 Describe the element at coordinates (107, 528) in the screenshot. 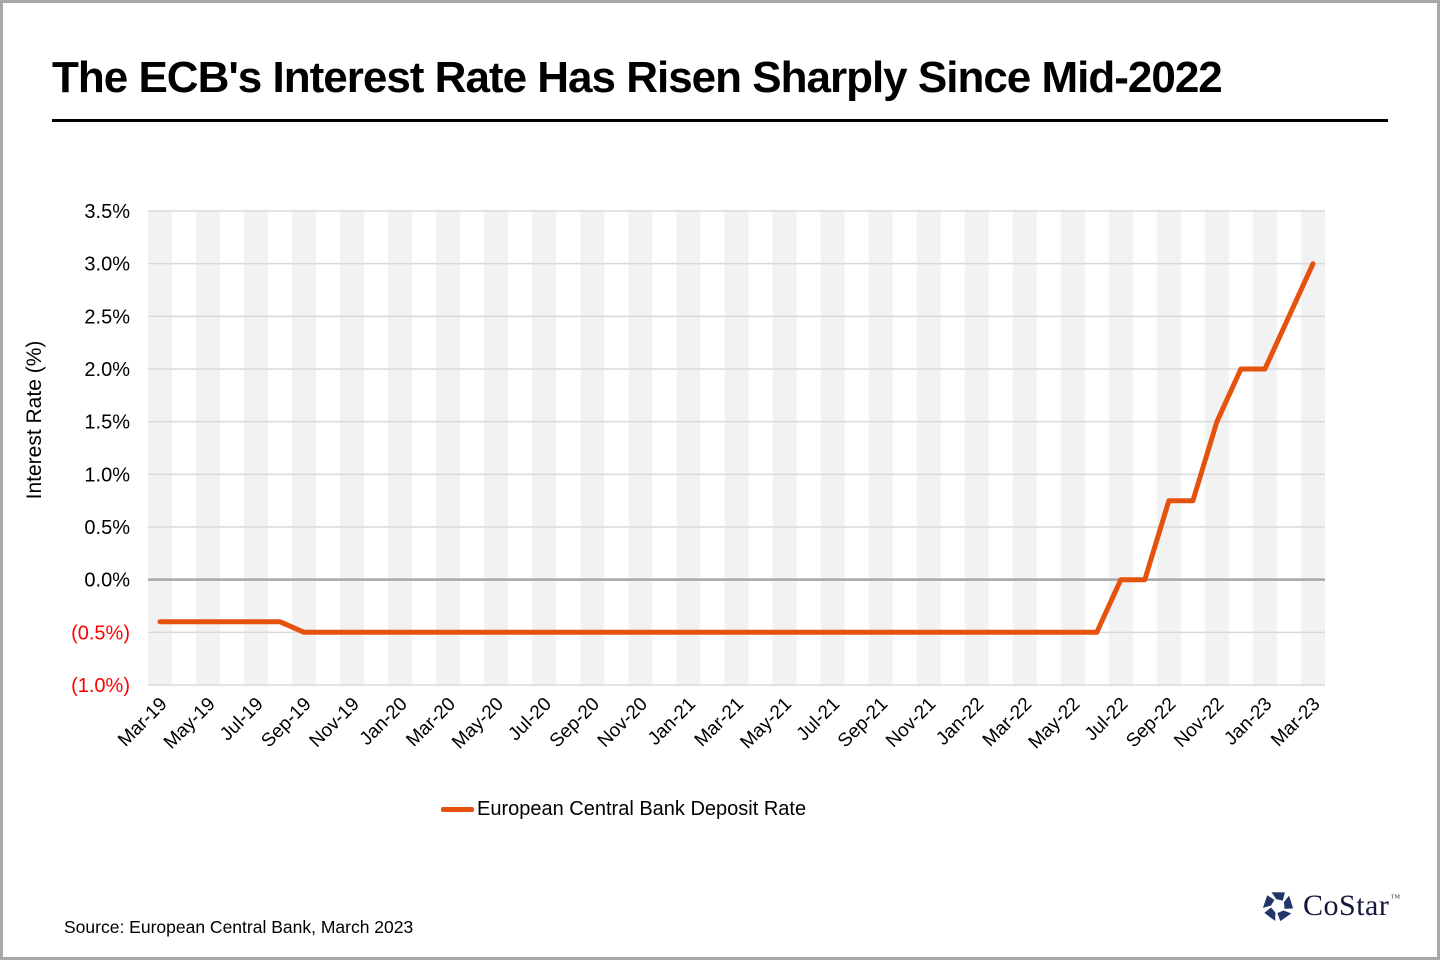

I see `y-tick-label: 0.5%` at that location.